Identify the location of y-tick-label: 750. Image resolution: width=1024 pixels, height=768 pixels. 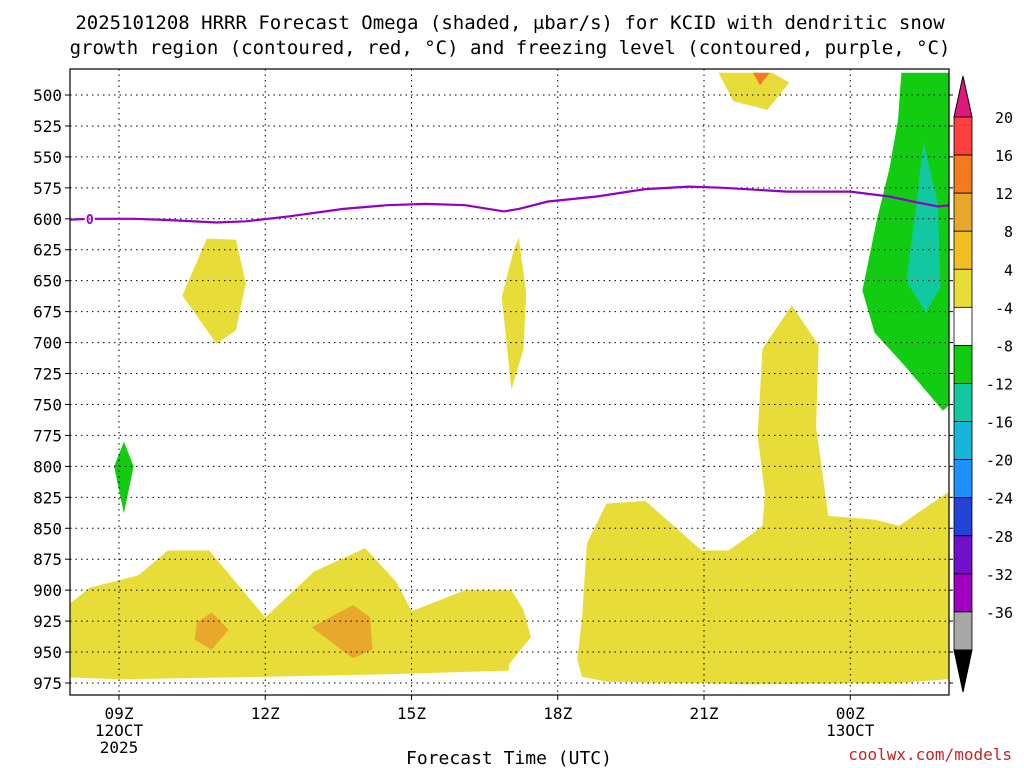
(47, 404).